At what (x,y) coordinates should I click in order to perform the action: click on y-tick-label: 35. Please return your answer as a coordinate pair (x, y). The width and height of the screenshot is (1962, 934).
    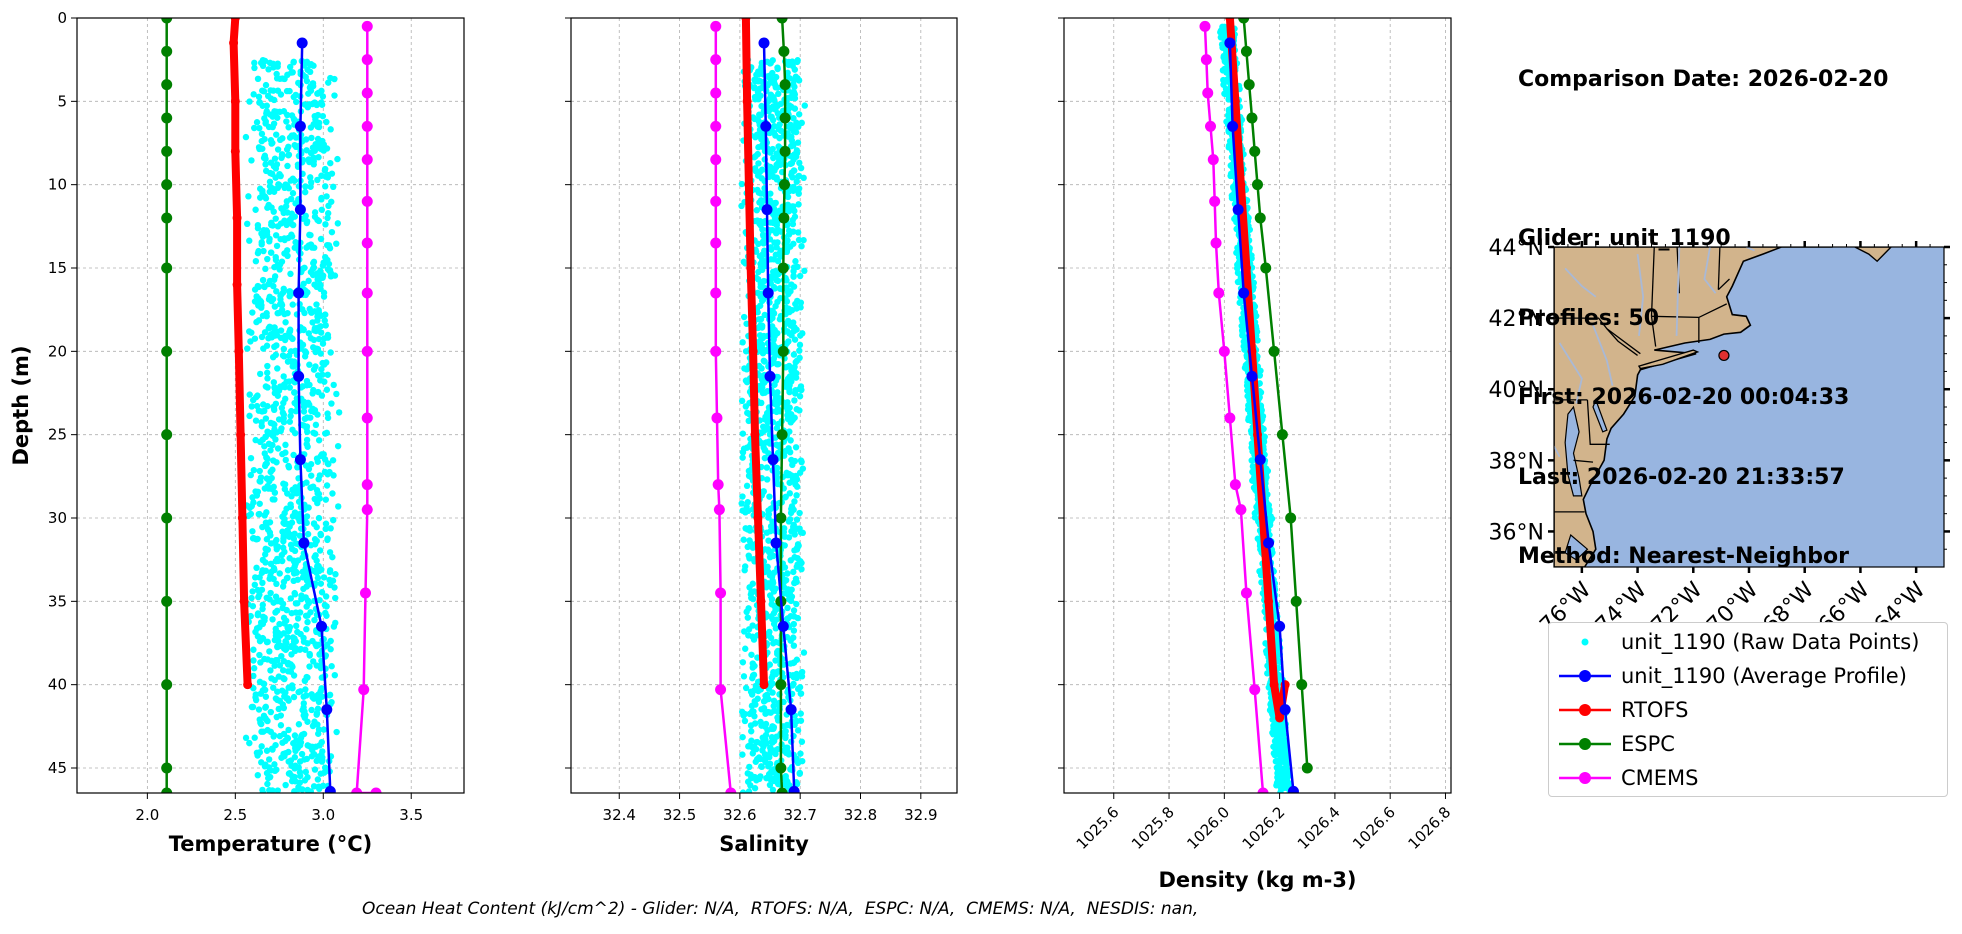
    Looking at the image, I should click on (57, 601).